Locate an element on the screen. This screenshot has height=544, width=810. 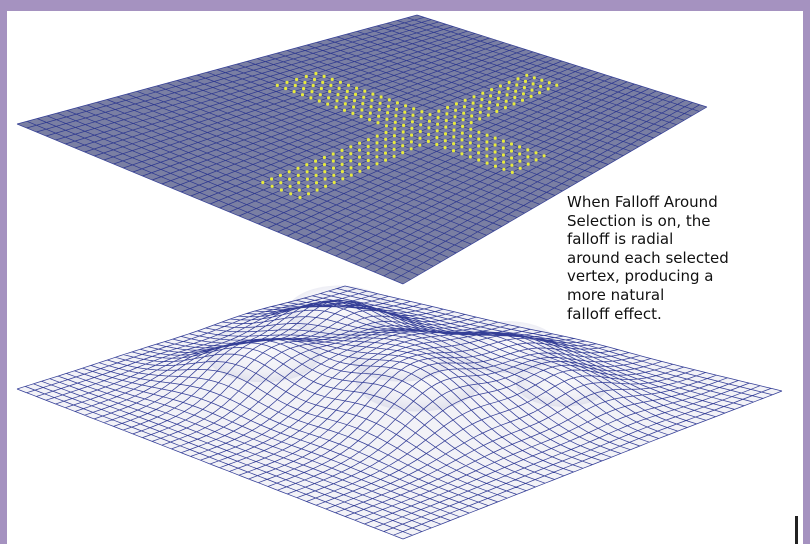
caption-line: vertex, producing a is located at coordinates (640, 276).